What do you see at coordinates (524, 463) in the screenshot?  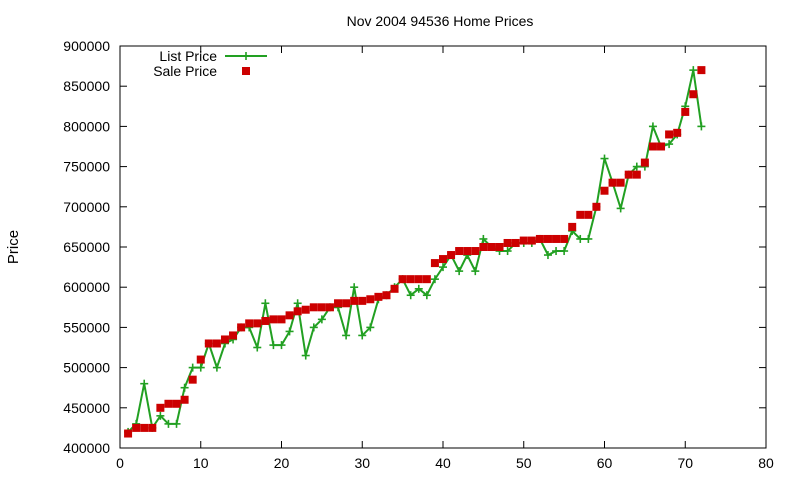 I see `x-tick-label: 50` at bounding box center [524, 463].